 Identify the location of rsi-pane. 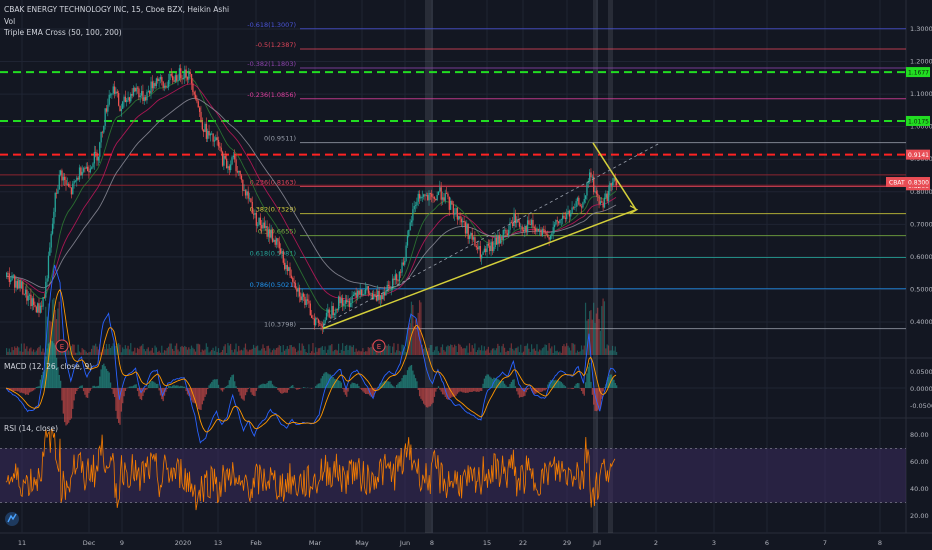
(453, 470).